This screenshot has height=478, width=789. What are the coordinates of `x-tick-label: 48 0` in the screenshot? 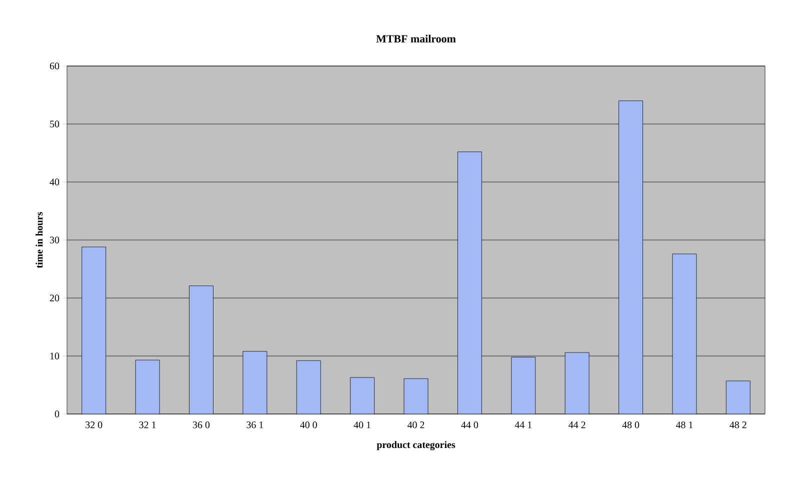 It's located at (631, 425).